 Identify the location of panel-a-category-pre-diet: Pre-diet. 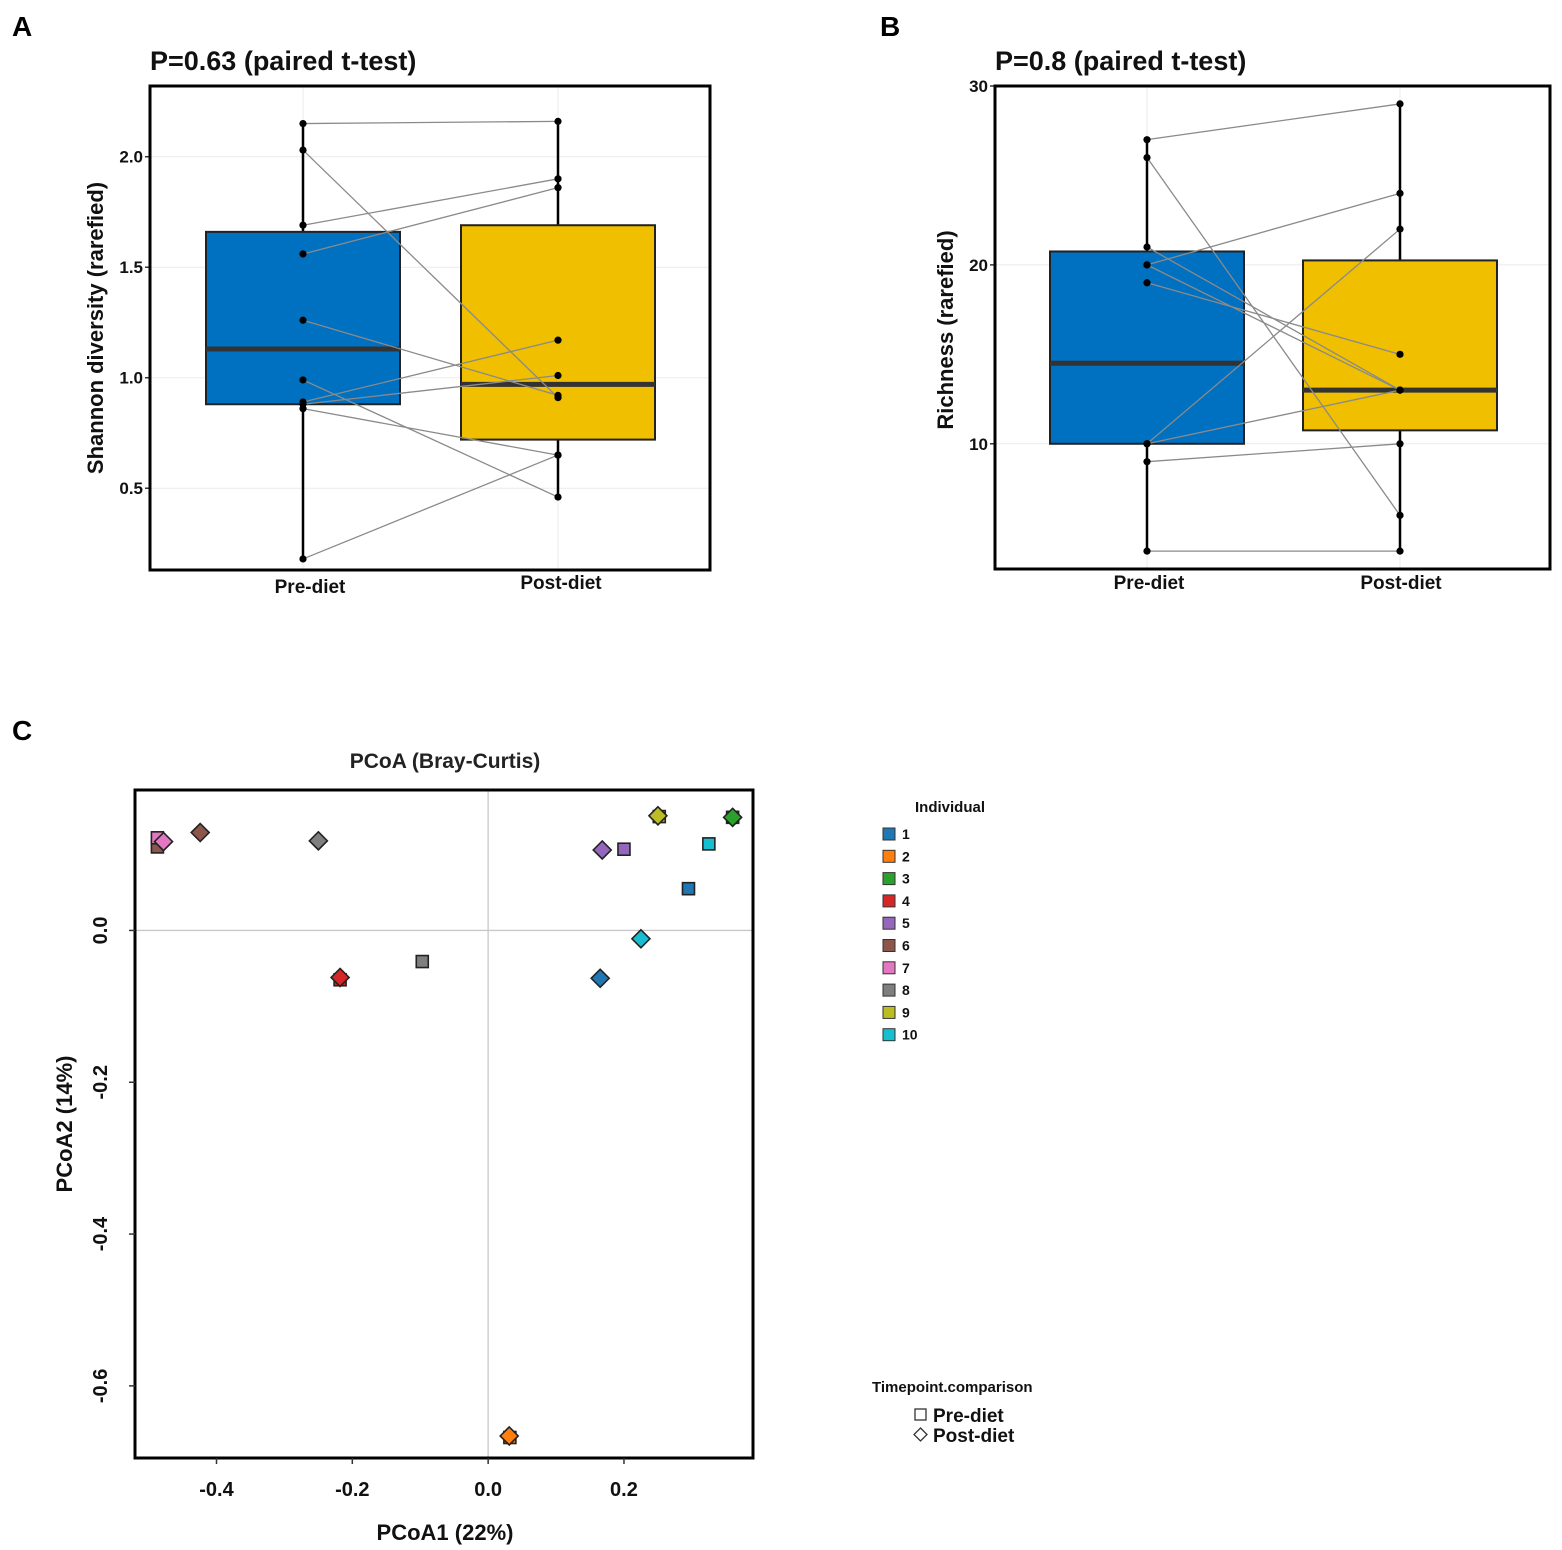
(310, 587).